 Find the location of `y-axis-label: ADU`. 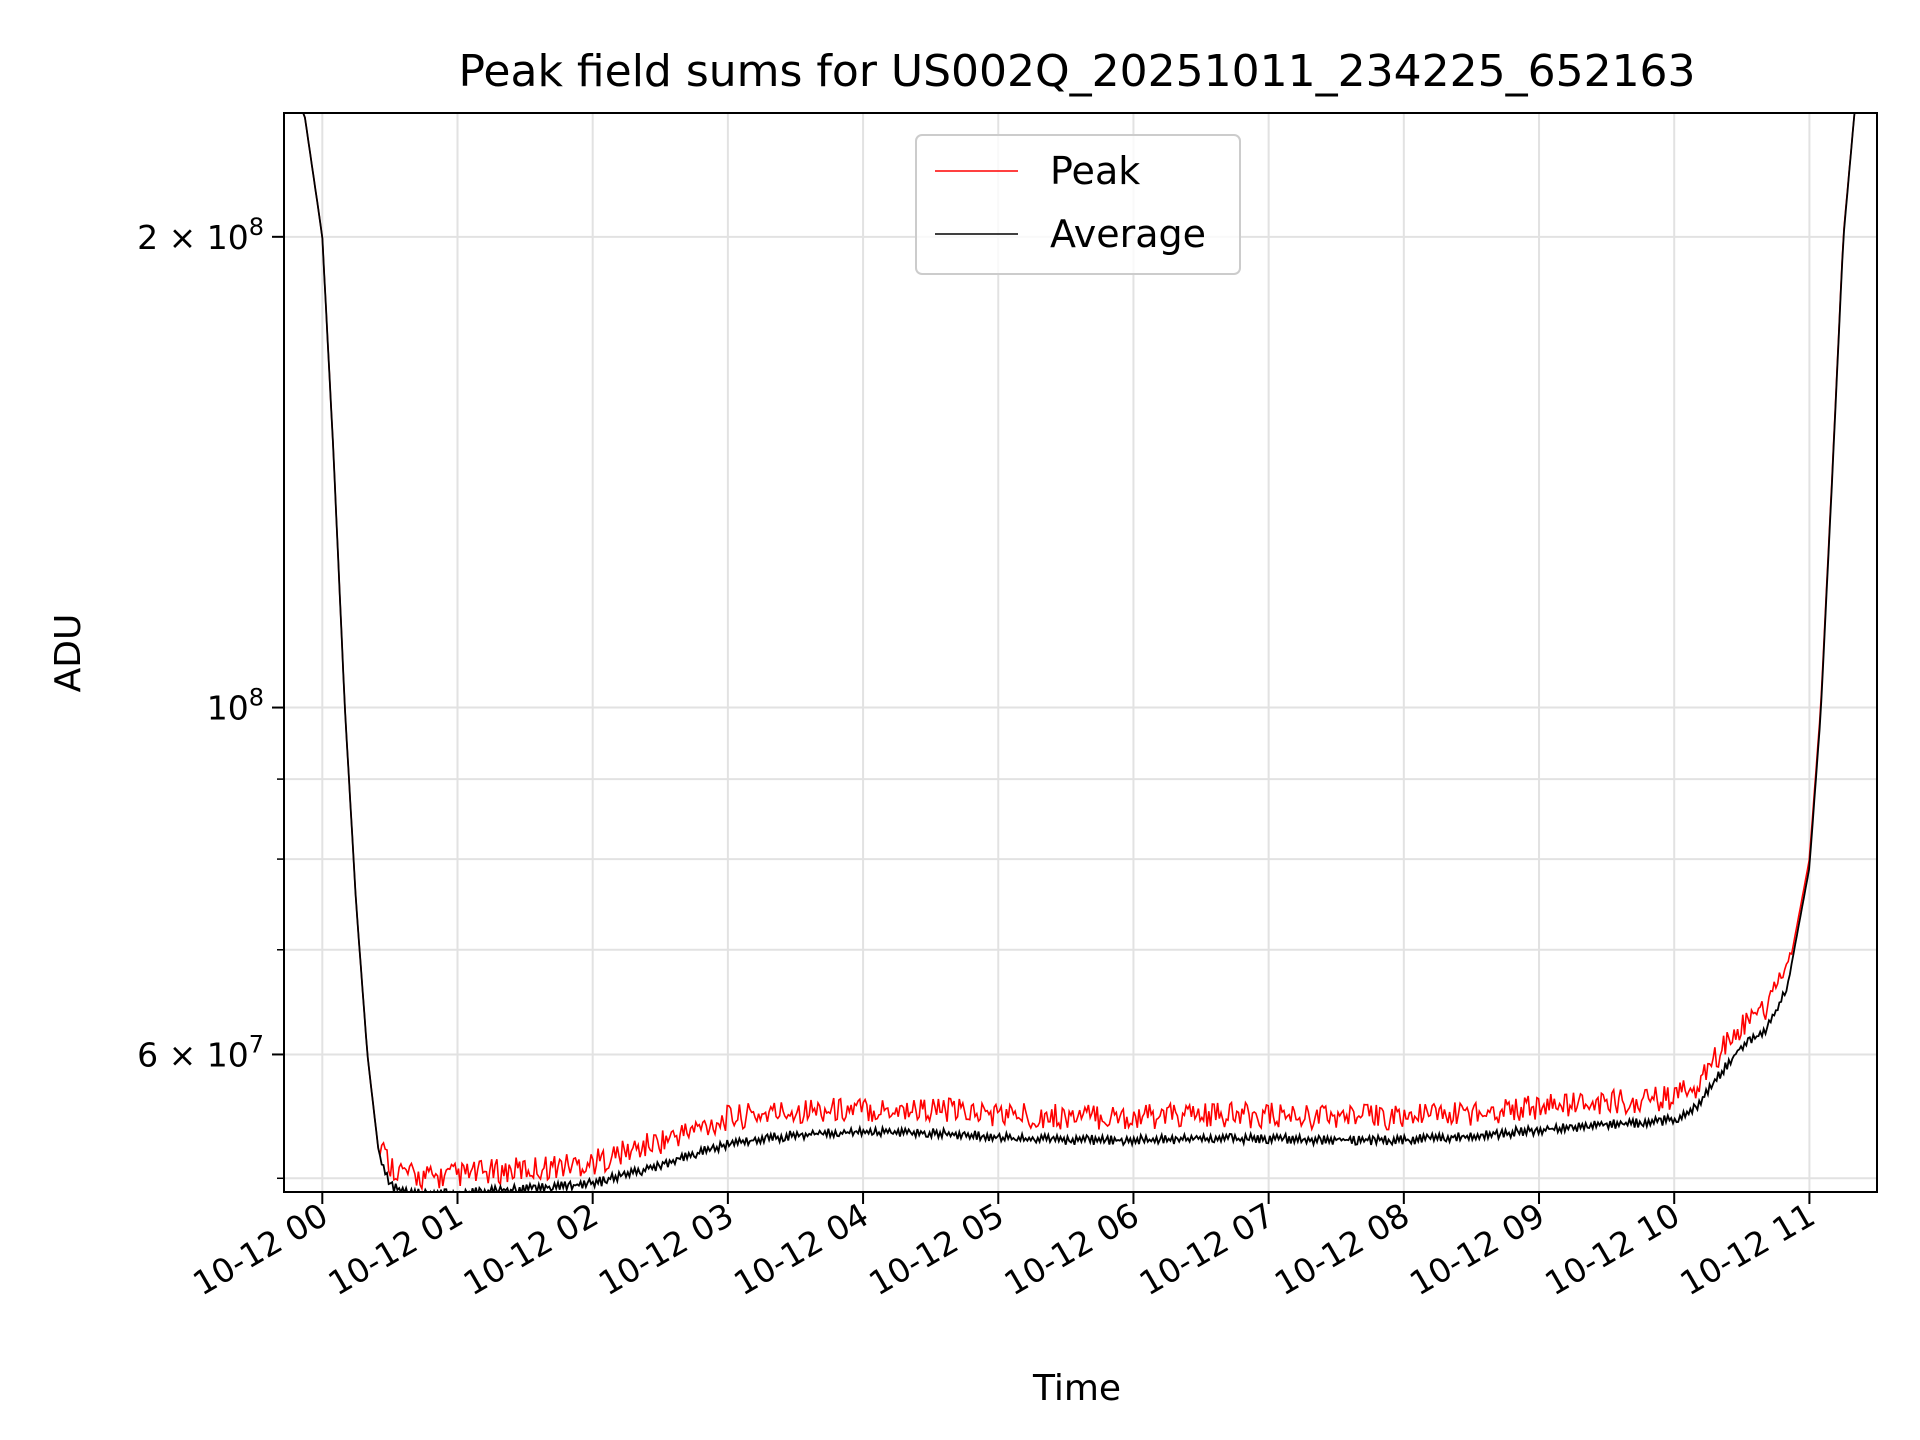

y-axis-label: ADU is located at coordinates (68, 653).